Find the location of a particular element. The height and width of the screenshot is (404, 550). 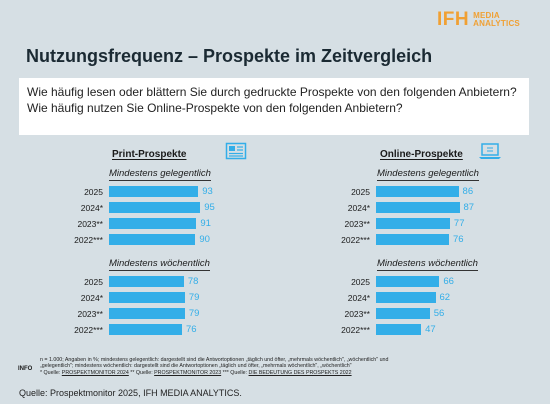

source-link-2024: PROSPEKTMONITOR 2024 is located at coordinates (95, 372).